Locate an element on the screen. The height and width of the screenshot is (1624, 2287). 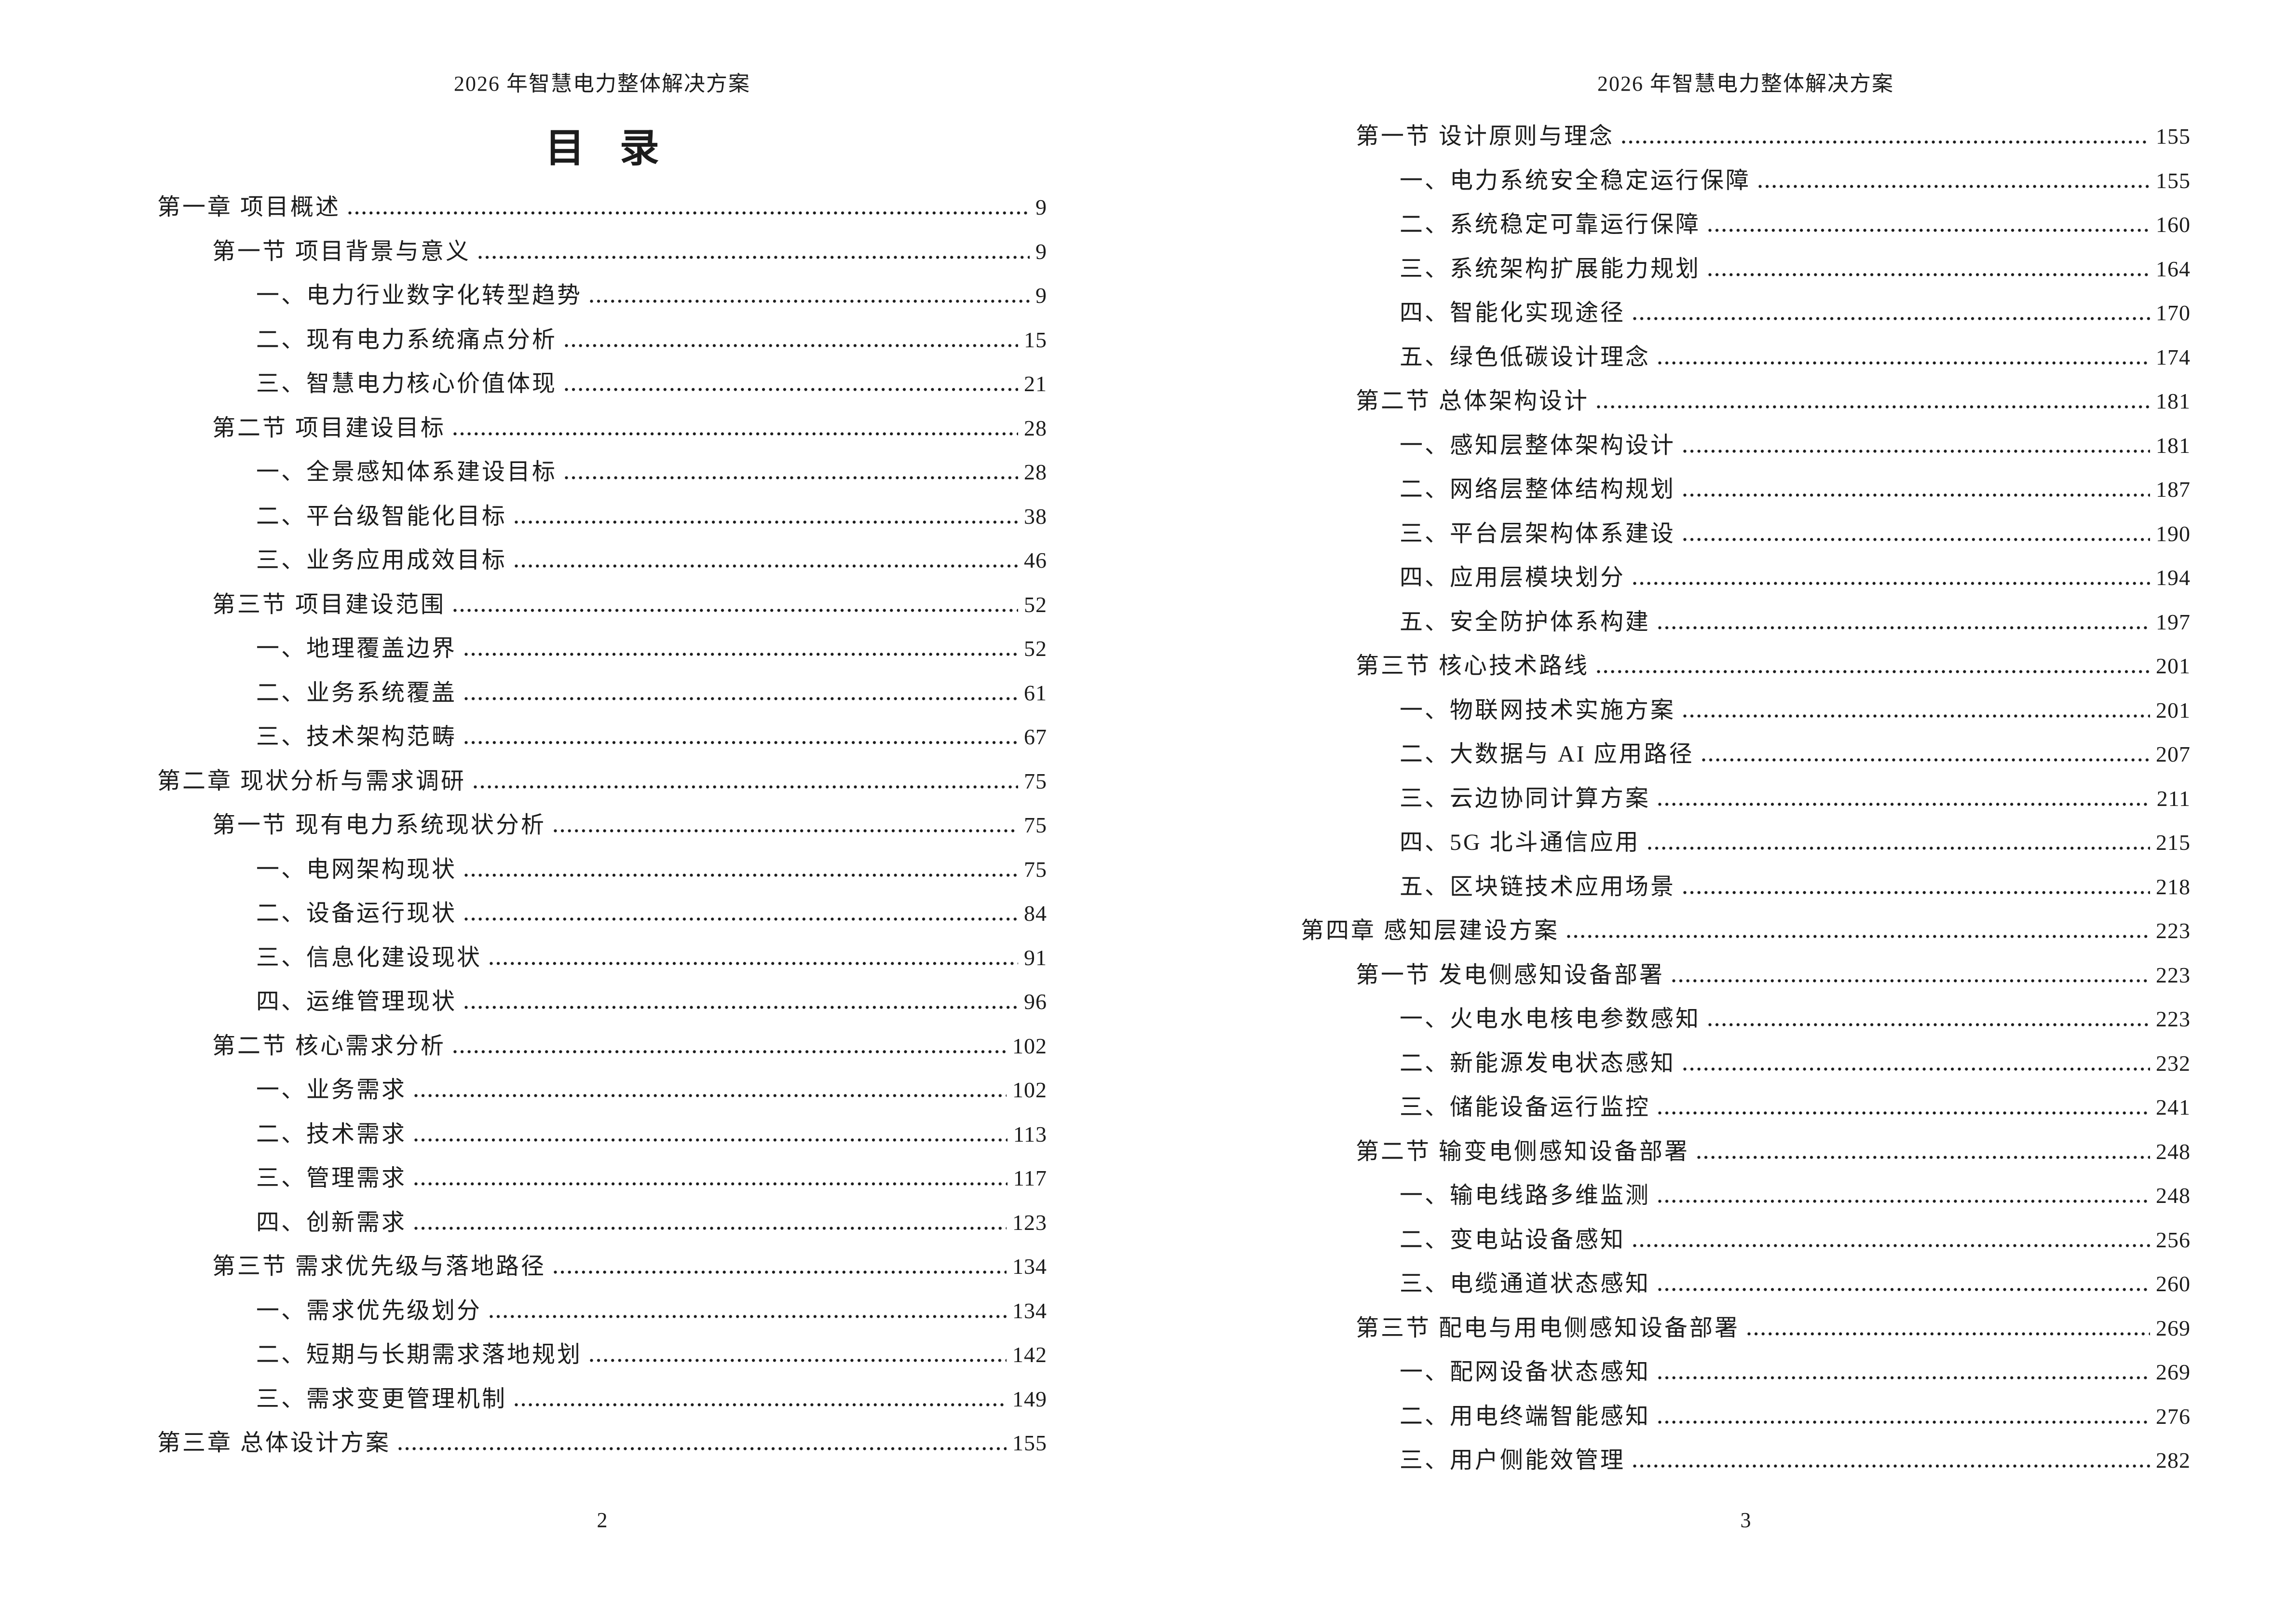
toc-entry-page-number: 260 is located at coordinates (2173, 1283).